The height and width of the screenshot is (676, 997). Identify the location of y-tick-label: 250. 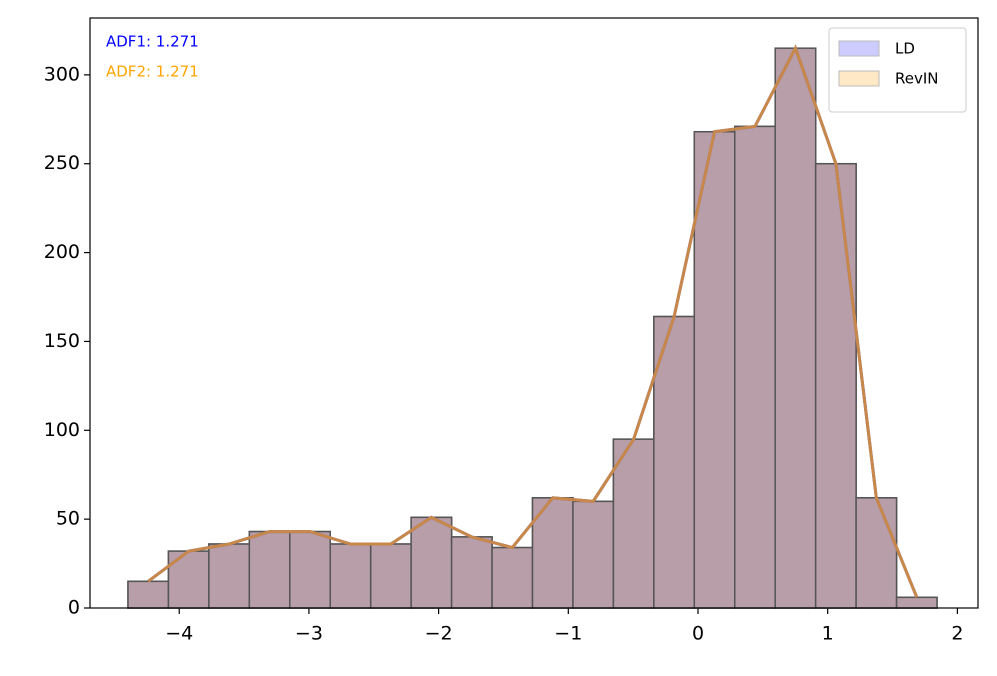
(62, 163).